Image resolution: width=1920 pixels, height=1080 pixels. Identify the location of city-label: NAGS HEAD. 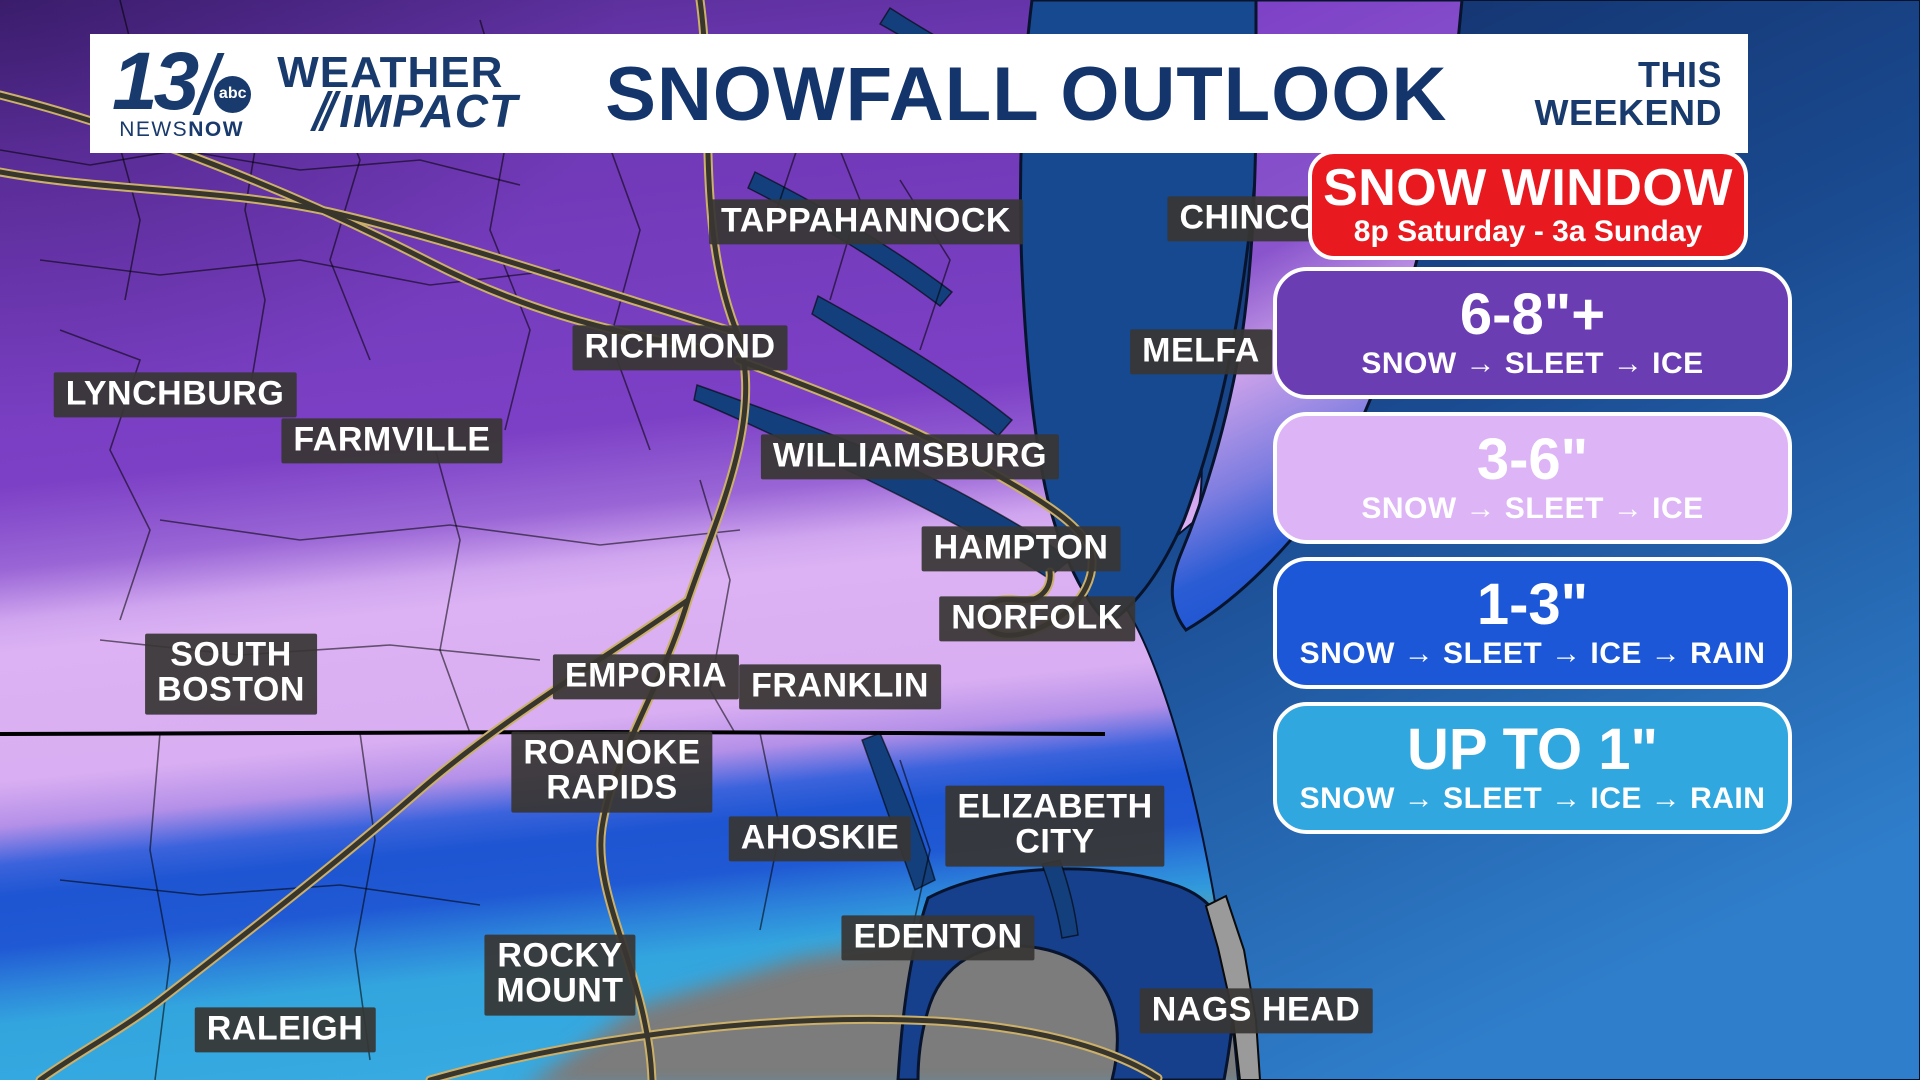
(1256, 1011).